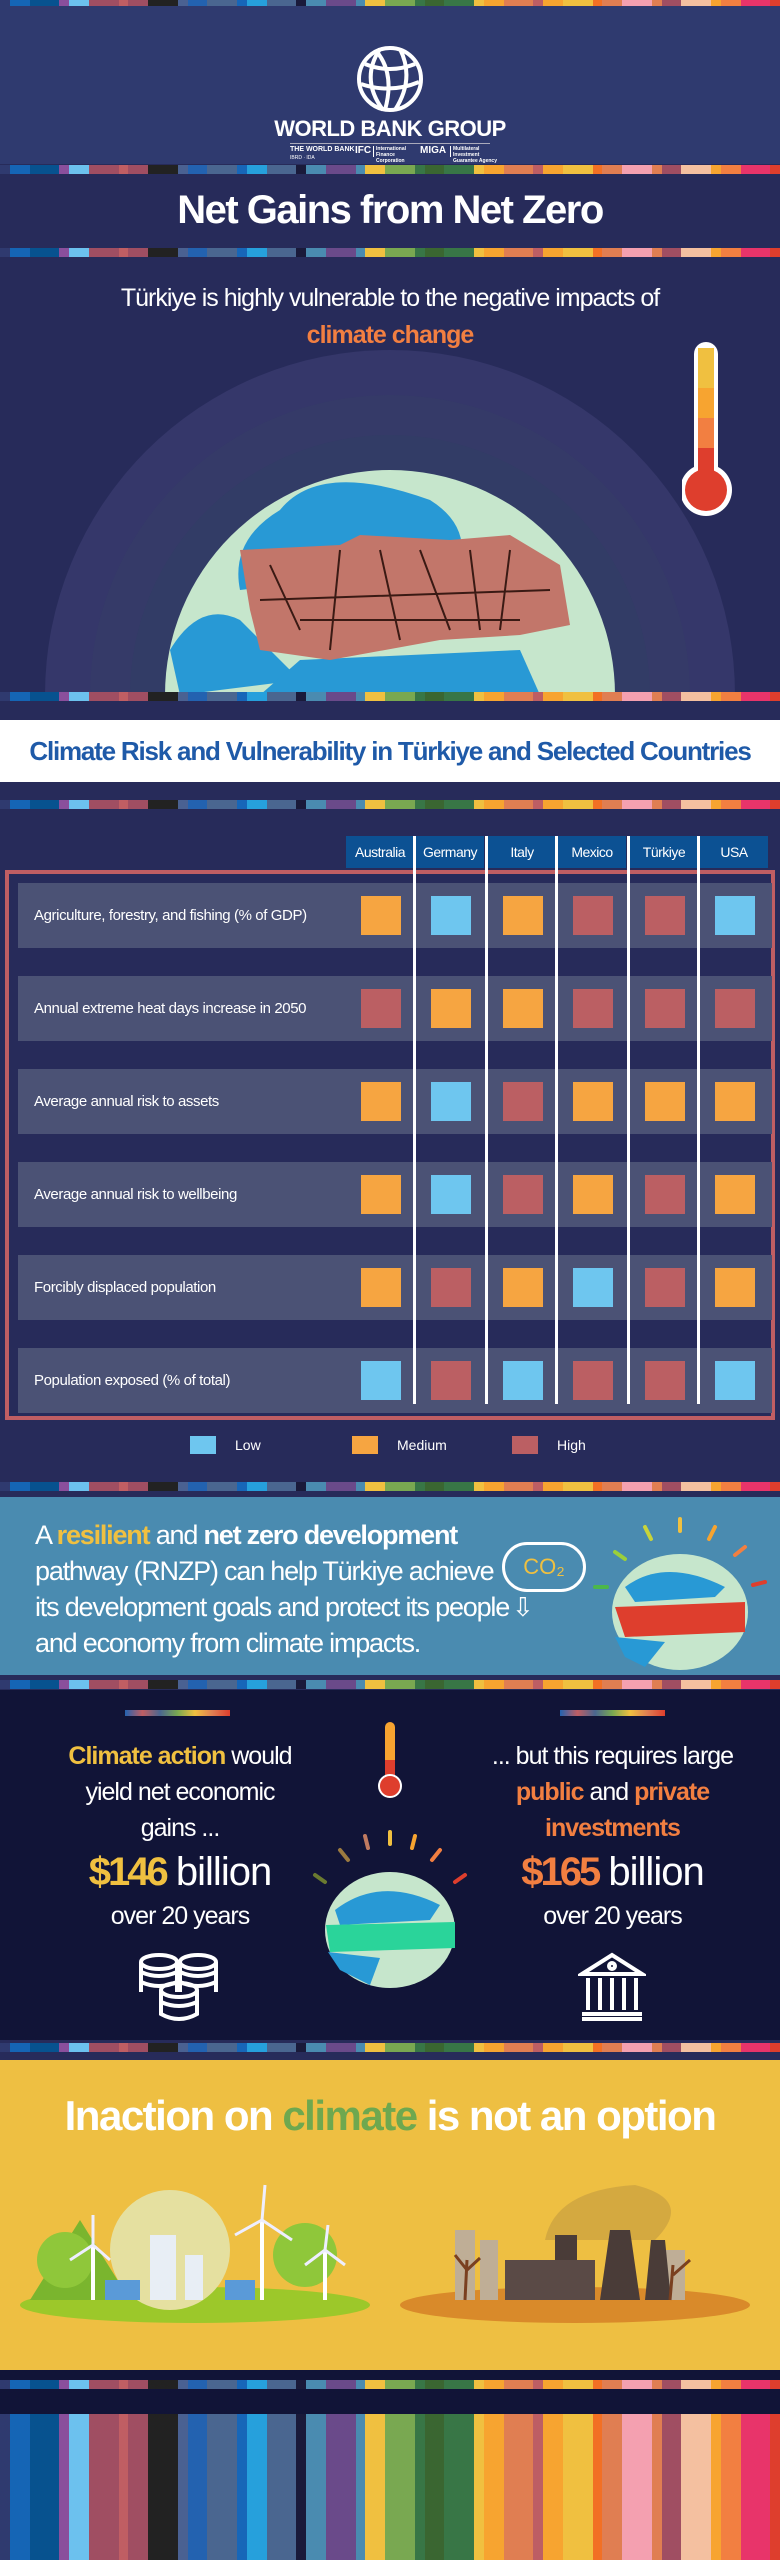  What do you see at coordinates (523, 1607) in the screenshot?
I see `down-arrow-icon: ⇩` at bounding box center [523, 1607].